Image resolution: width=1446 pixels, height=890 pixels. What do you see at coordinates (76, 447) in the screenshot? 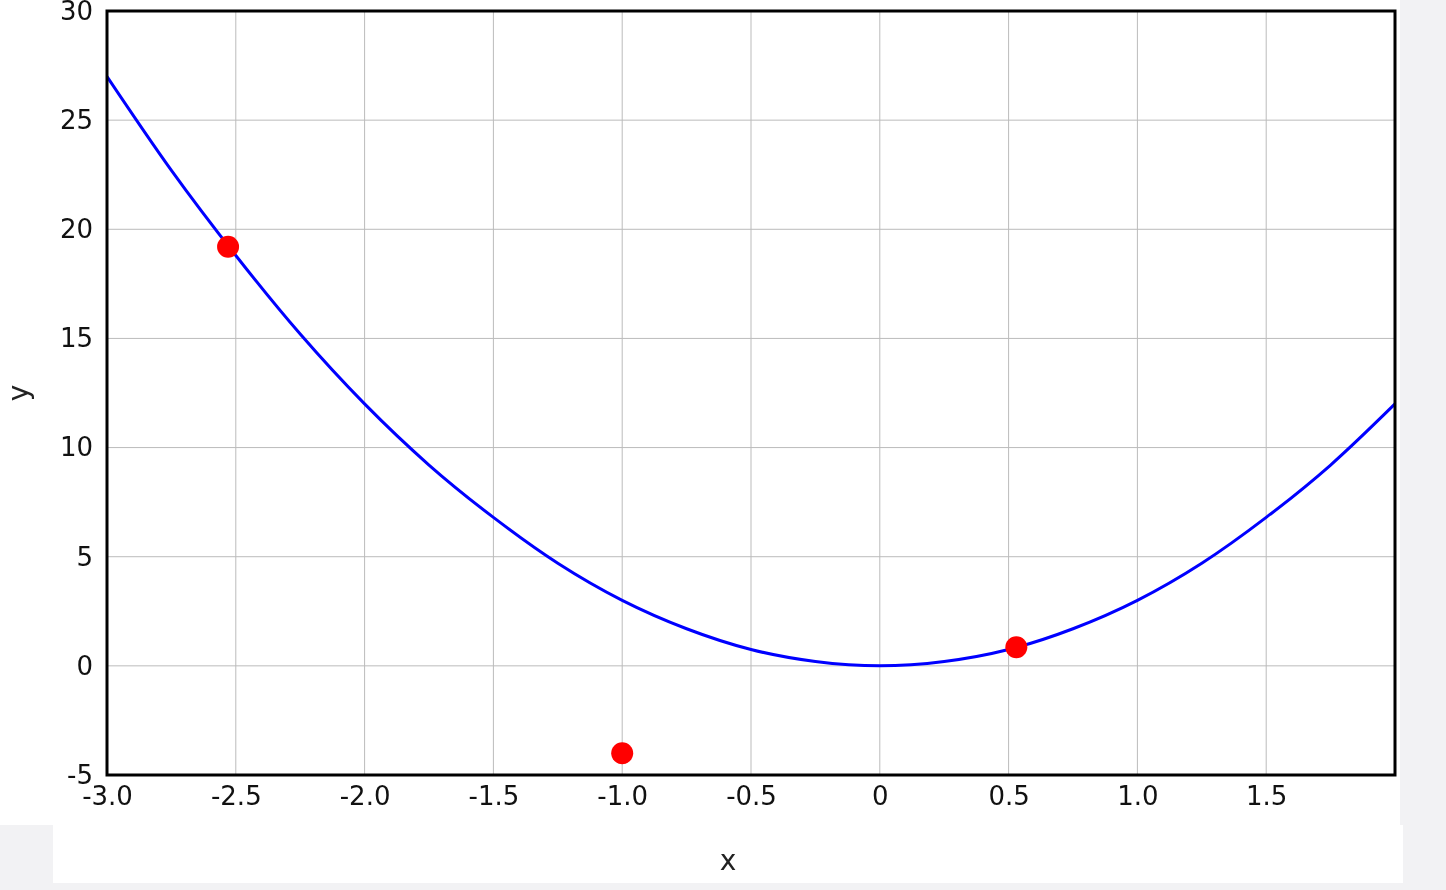
I see `y-tick-label: 10` at bounding box center [76, 447].